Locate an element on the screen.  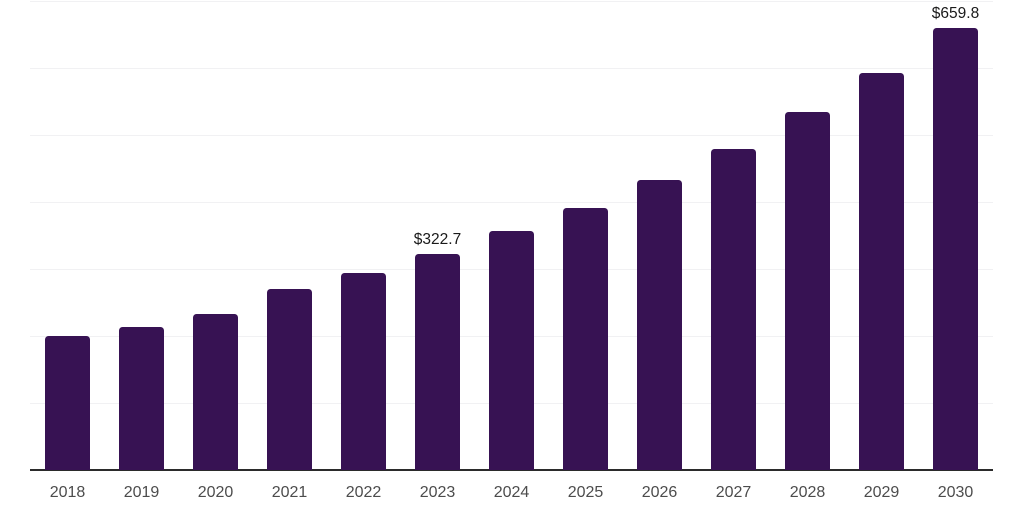
bar-2028 is located at coordinates (807, 290).